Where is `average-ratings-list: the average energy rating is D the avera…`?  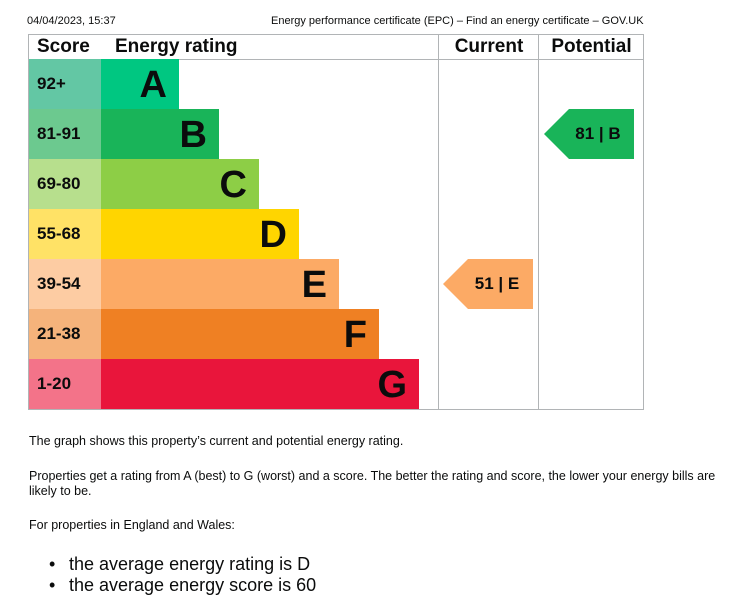
average-ratings-list: the average energy rating is D the avera… is located at coordinates (182, 575).